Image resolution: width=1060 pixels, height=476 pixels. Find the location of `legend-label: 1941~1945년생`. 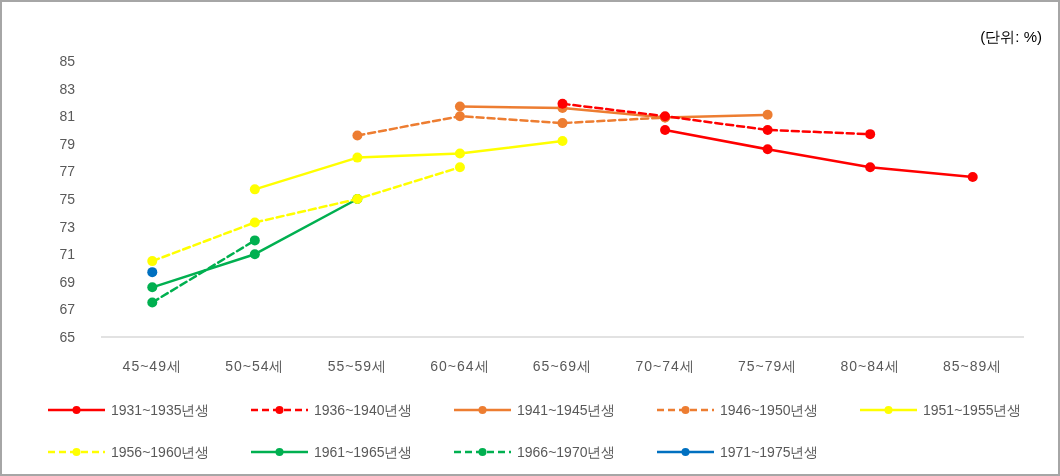

legend-label: 1941~1945년생 is located at coordinates (566, 410).